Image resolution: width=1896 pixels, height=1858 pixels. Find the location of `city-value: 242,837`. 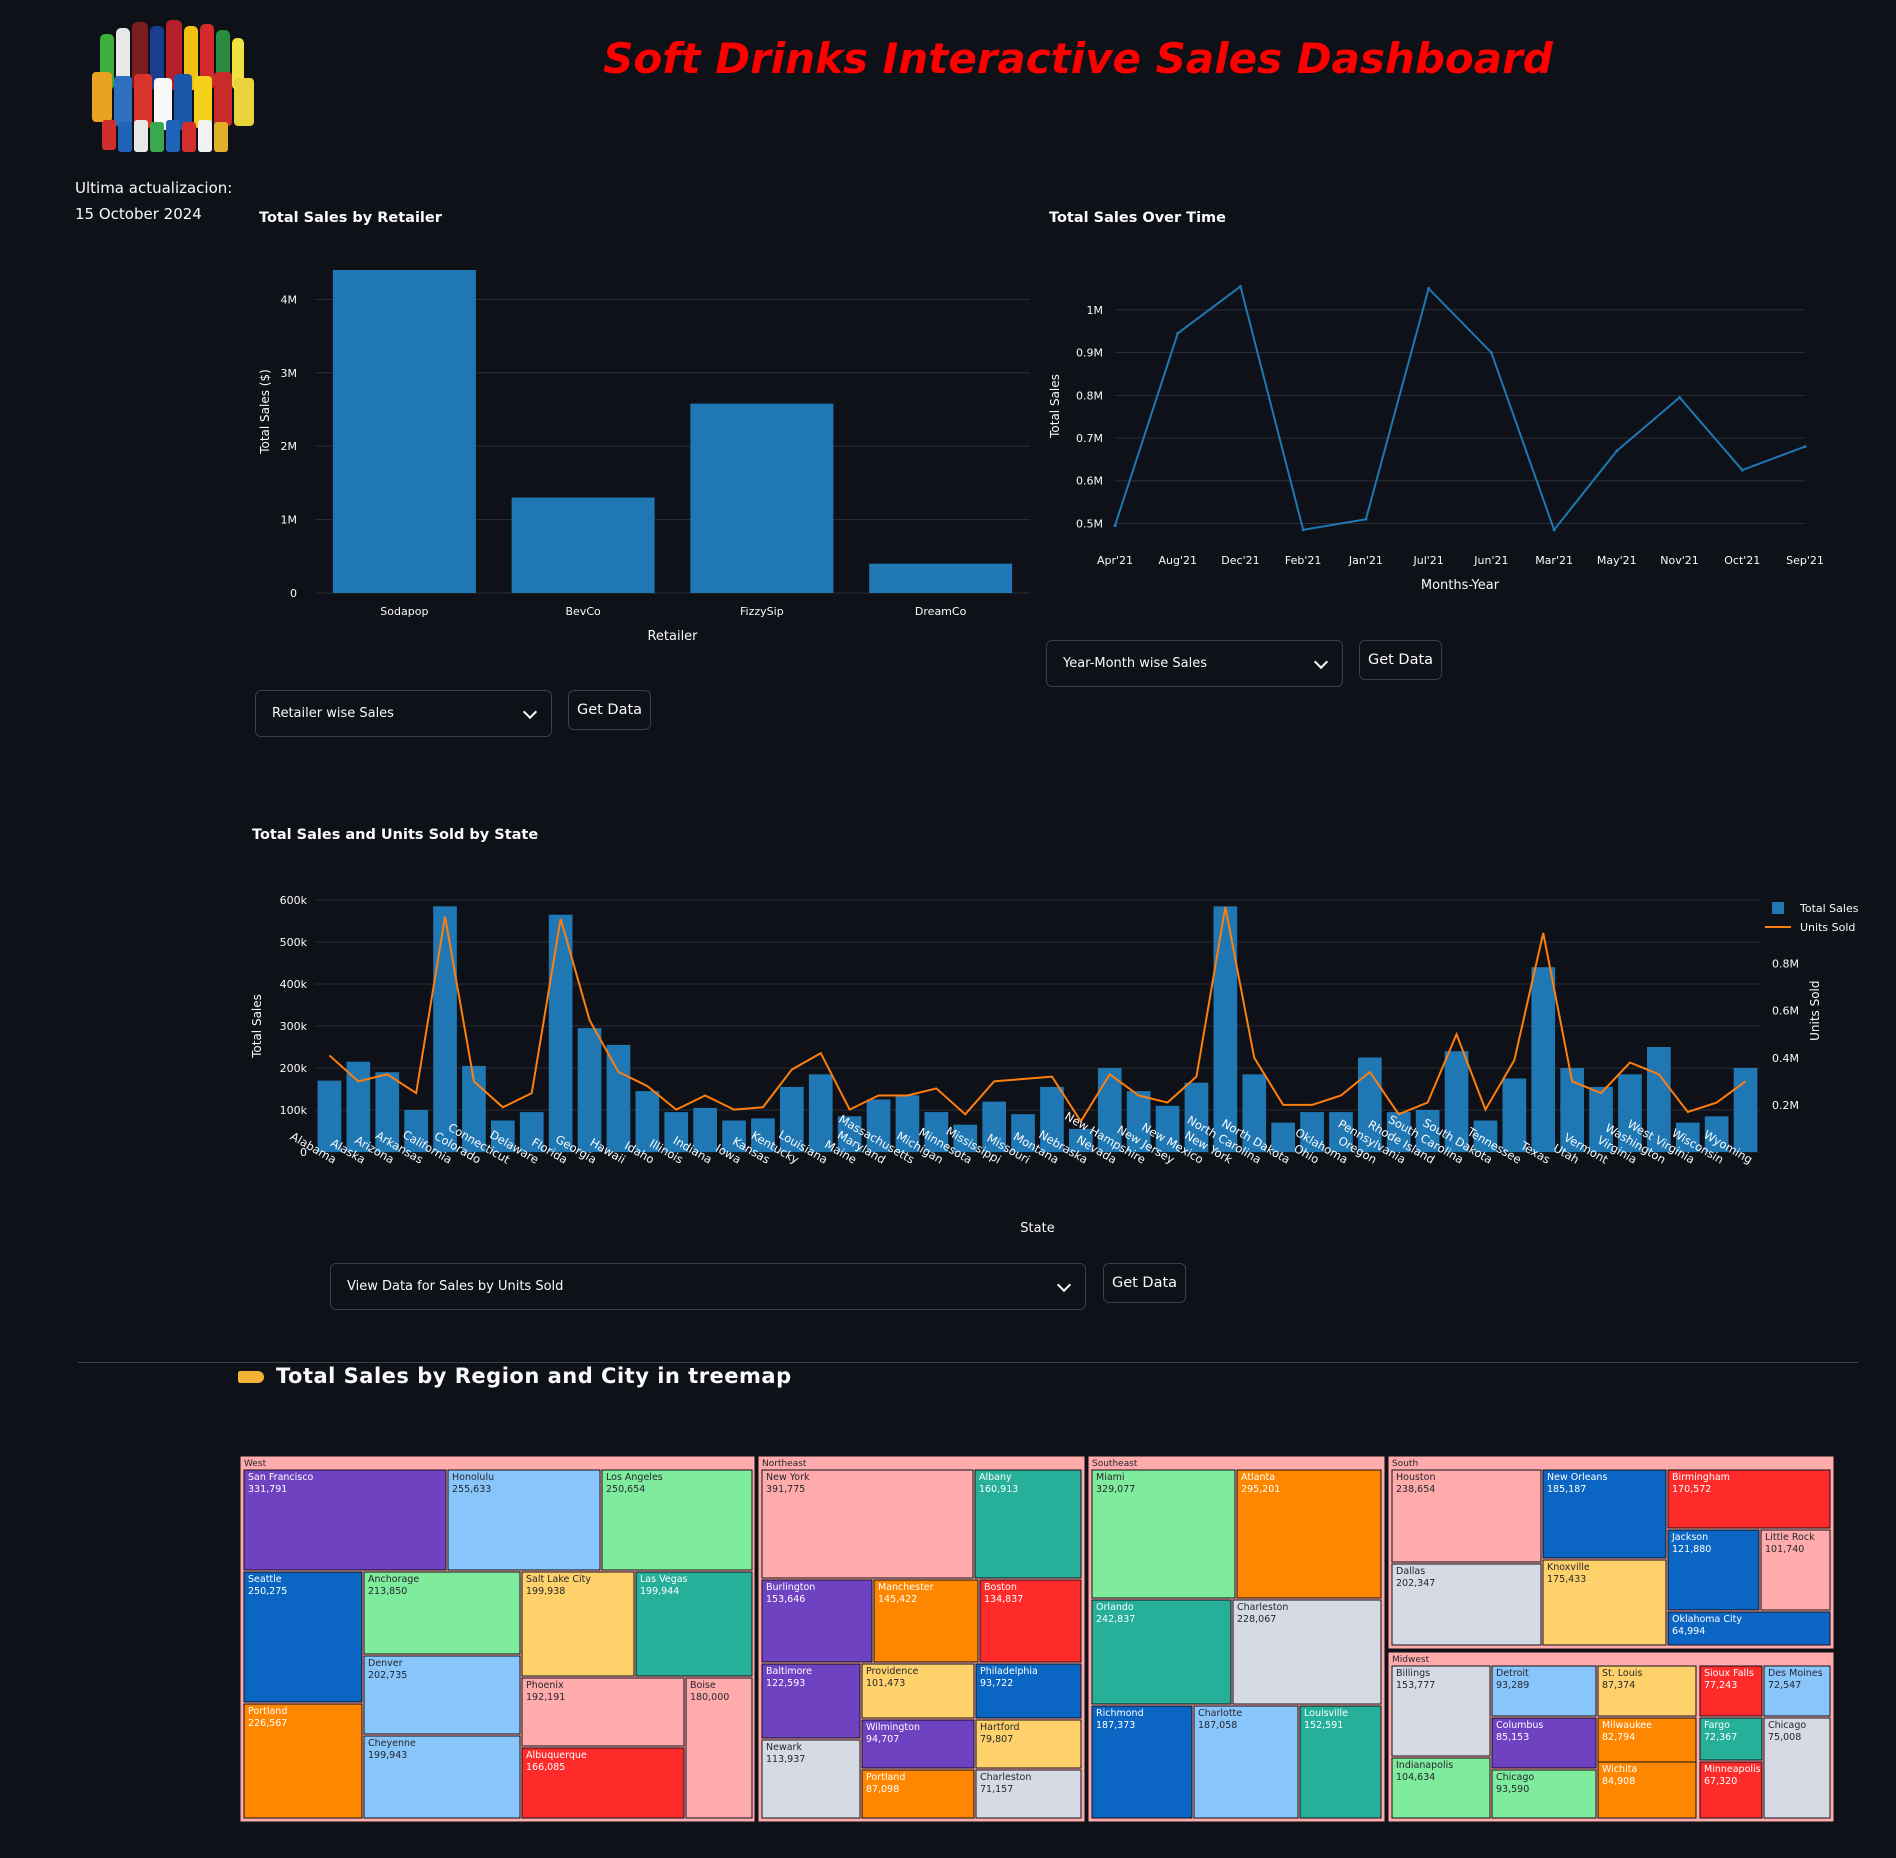

city-value: 242,837 is located at coordinates (1115, 1619).